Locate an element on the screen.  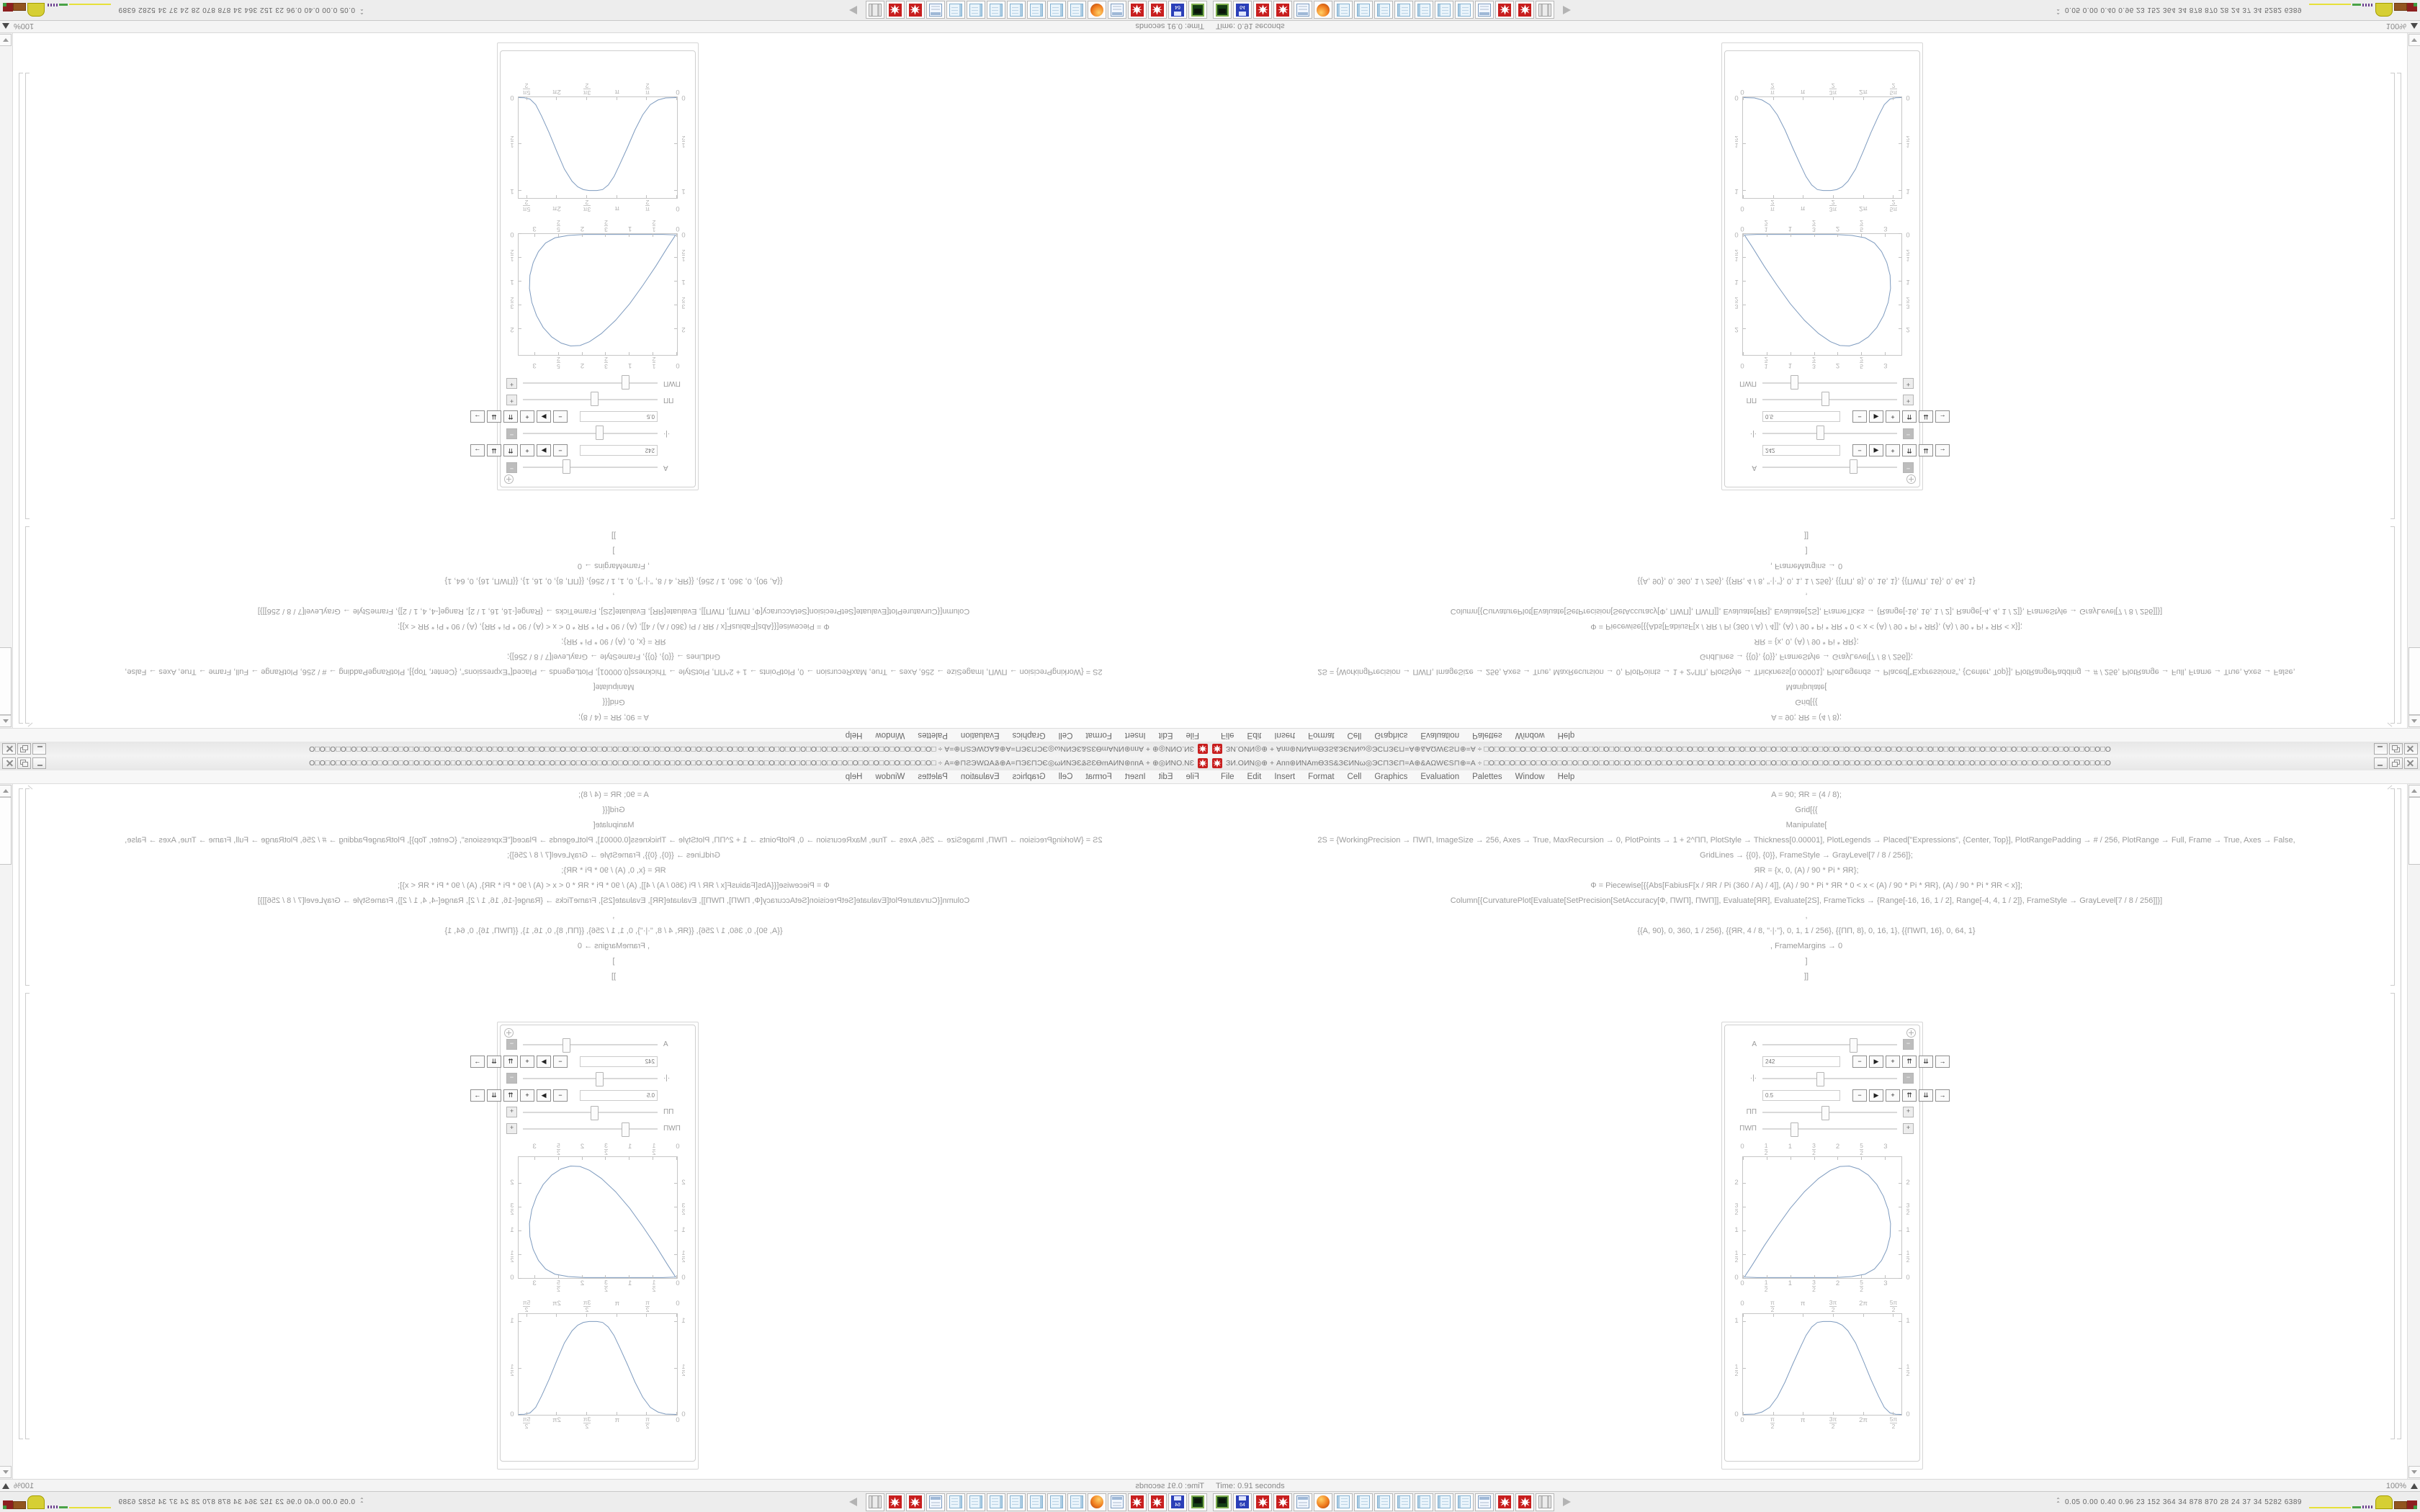
manipulate-menu-icon is located at coordinates (1911, 479).